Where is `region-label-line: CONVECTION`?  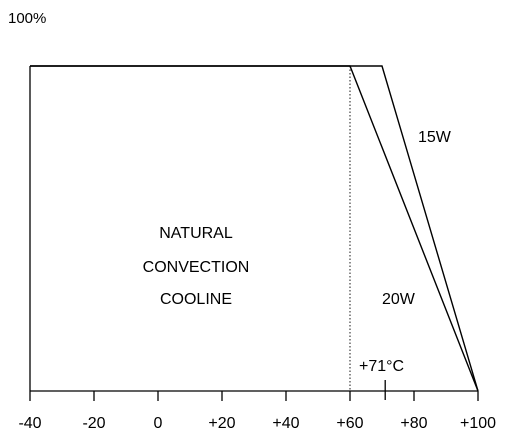
region-label-line: CONVECTION is located at coordinates (196, 267).